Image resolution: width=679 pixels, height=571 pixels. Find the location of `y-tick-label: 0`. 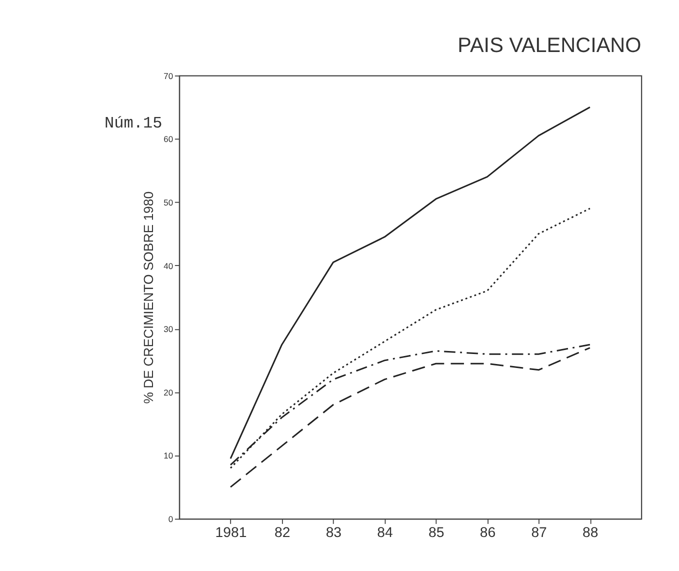

y-tick-label: 0 is located at coordinates (171, 519).